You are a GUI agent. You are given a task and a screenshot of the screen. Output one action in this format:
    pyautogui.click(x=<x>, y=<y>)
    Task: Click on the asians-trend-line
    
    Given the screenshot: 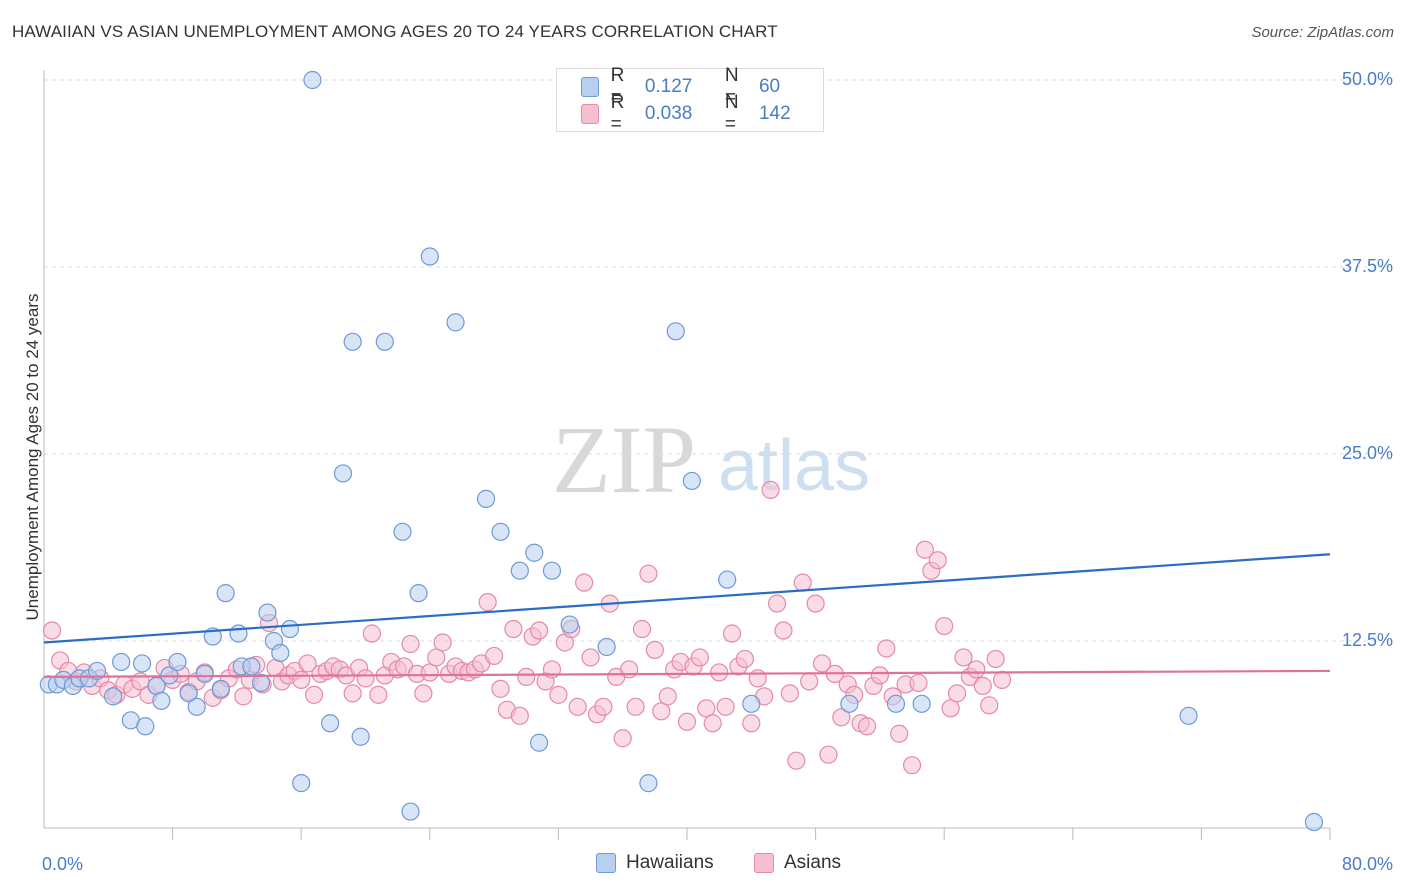 What is the action you would take?
    pyautogui.click(x=687, y=674)
    